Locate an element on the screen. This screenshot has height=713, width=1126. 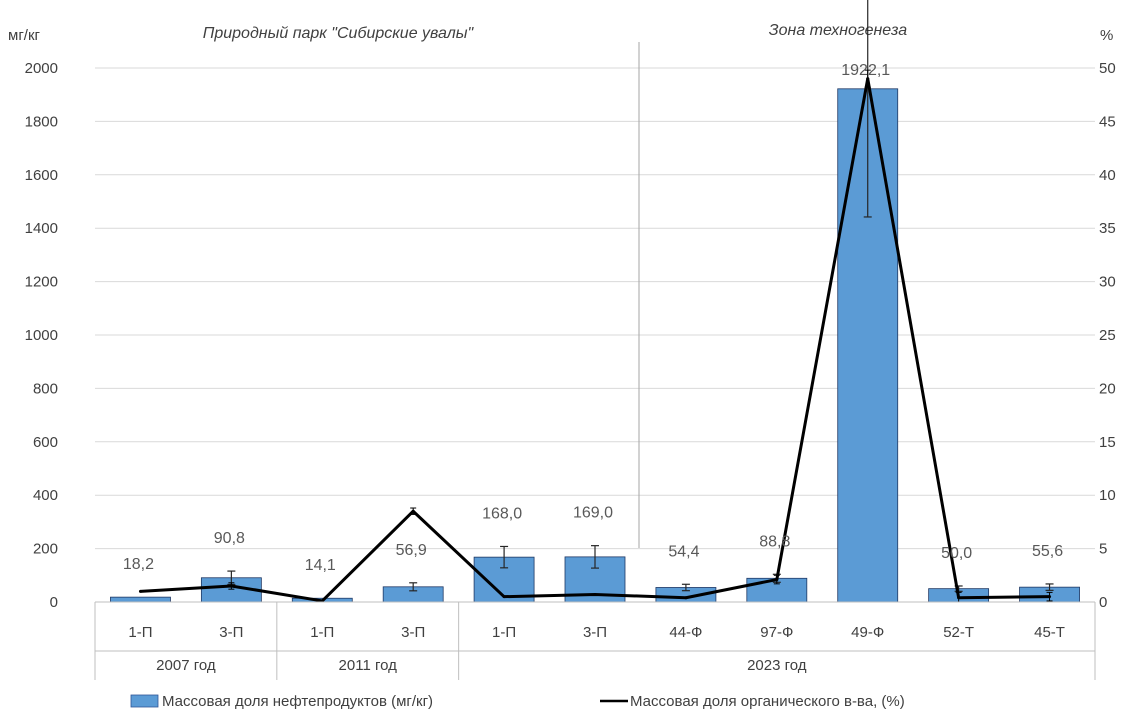
right-tick-label: 30 is located at coordinates (1107, 282).